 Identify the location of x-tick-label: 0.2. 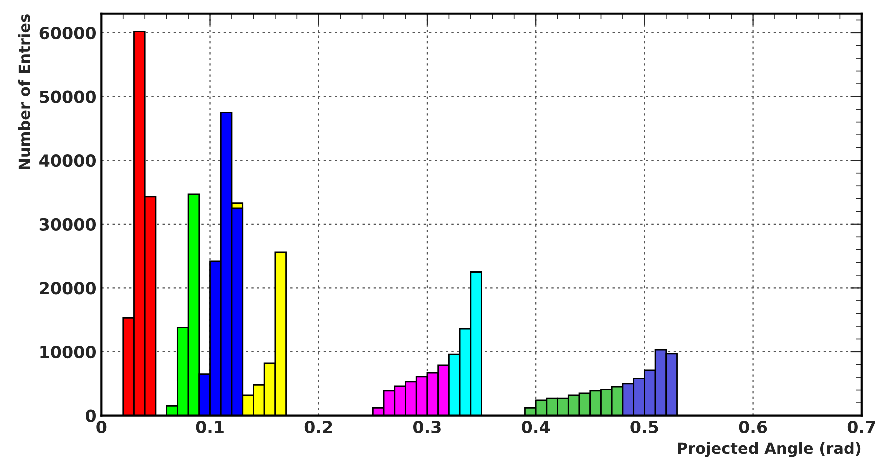
(318, 427).